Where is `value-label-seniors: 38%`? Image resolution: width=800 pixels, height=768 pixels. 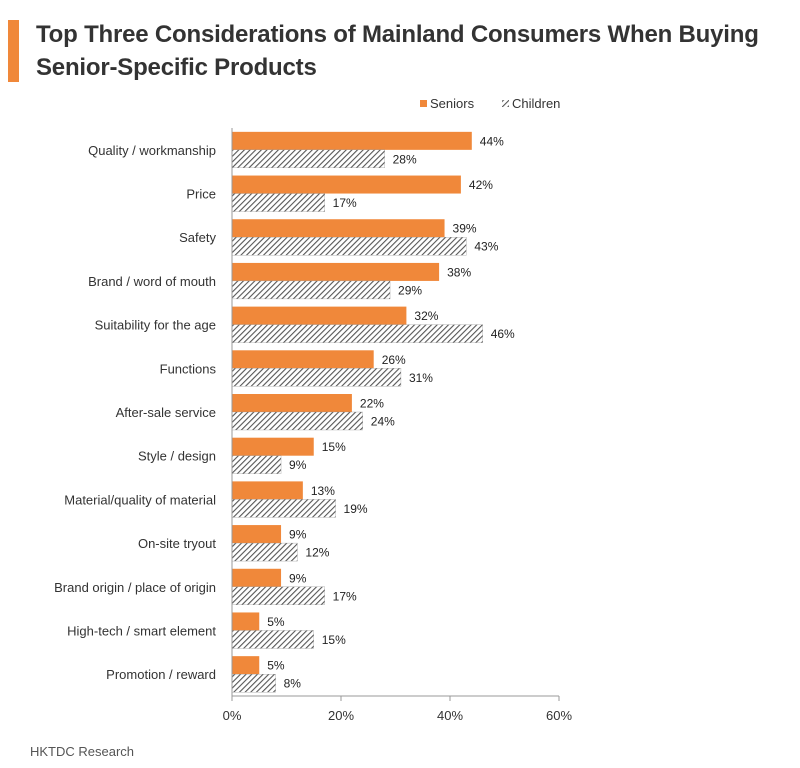 value-label-seniors: 38% is located at coordinates (459, 272).